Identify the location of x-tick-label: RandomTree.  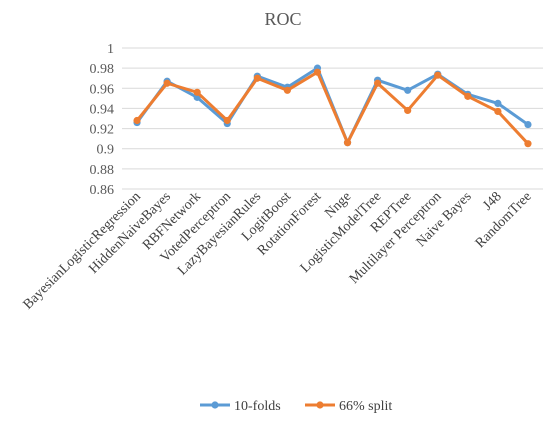
(504, 220).